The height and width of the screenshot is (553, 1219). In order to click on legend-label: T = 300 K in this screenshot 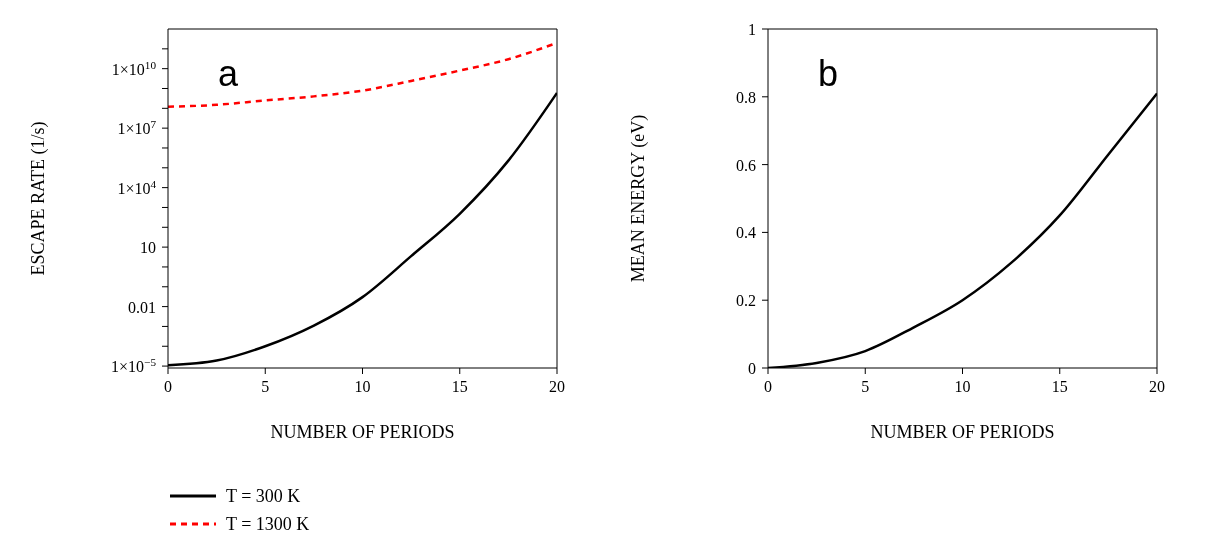, I will do `click(263, 496)`.